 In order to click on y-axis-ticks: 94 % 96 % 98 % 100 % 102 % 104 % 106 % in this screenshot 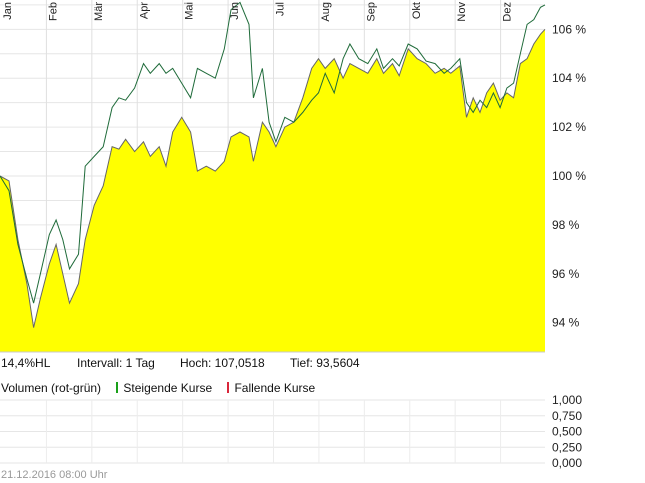, I will do `click(569, 175)`.